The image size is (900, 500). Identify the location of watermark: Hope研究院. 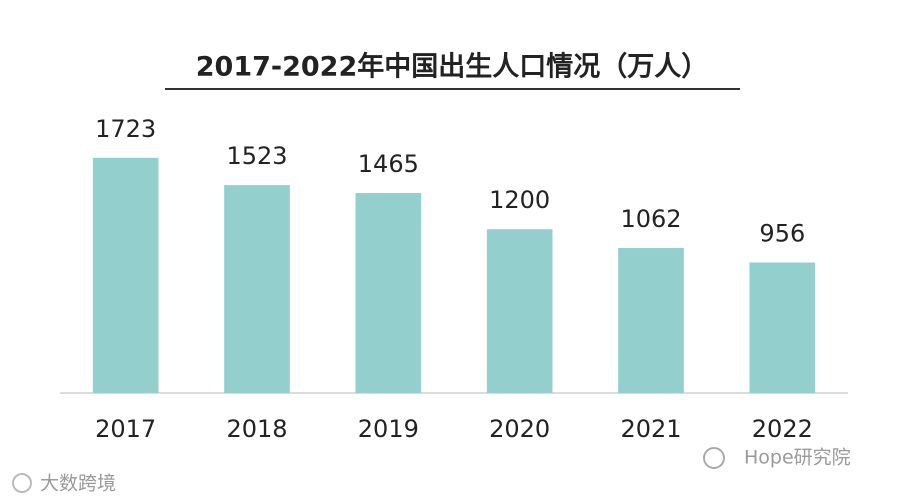
(797, 458).